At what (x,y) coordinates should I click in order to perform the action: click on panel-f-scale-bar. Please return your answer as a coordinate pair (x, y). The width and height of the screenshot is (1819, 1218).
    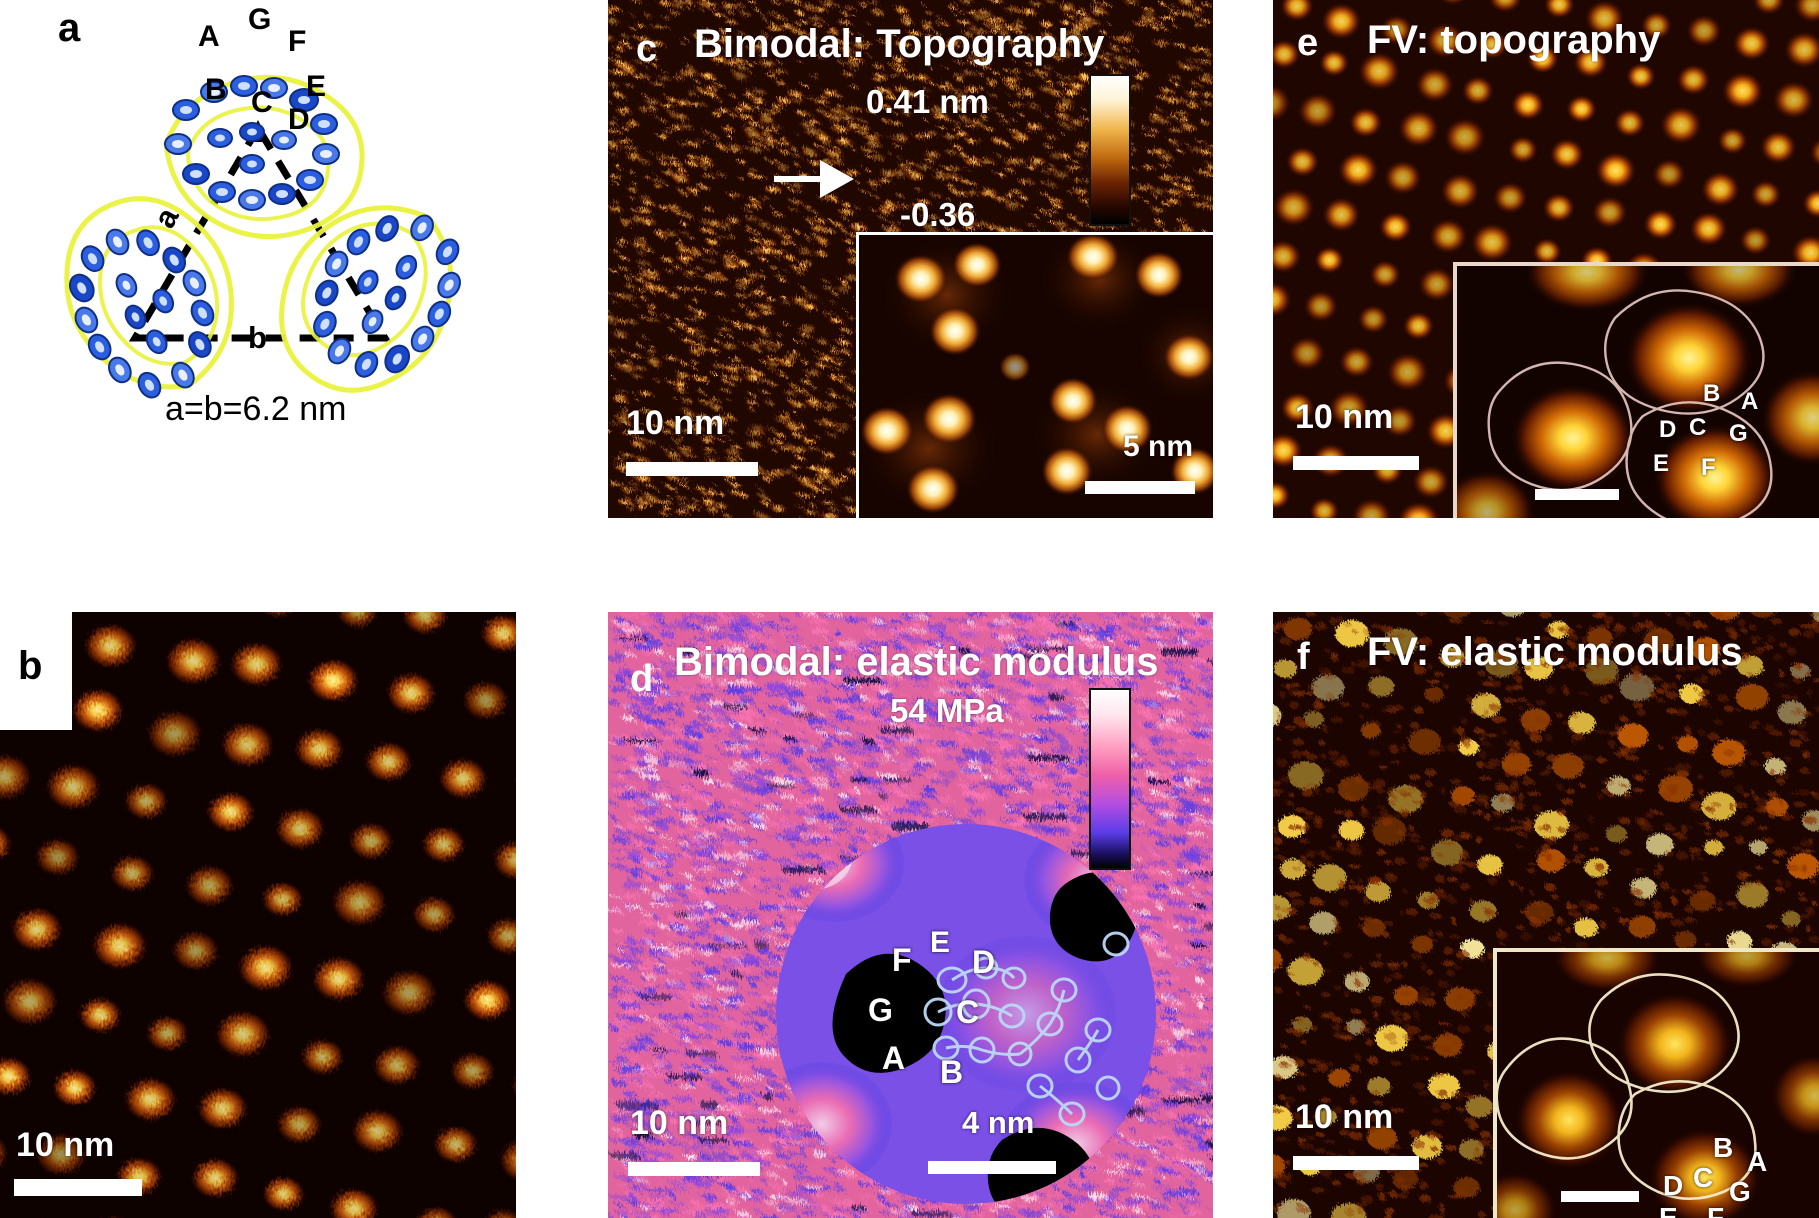
    Looking at the image, I should click on (1356, 1163).